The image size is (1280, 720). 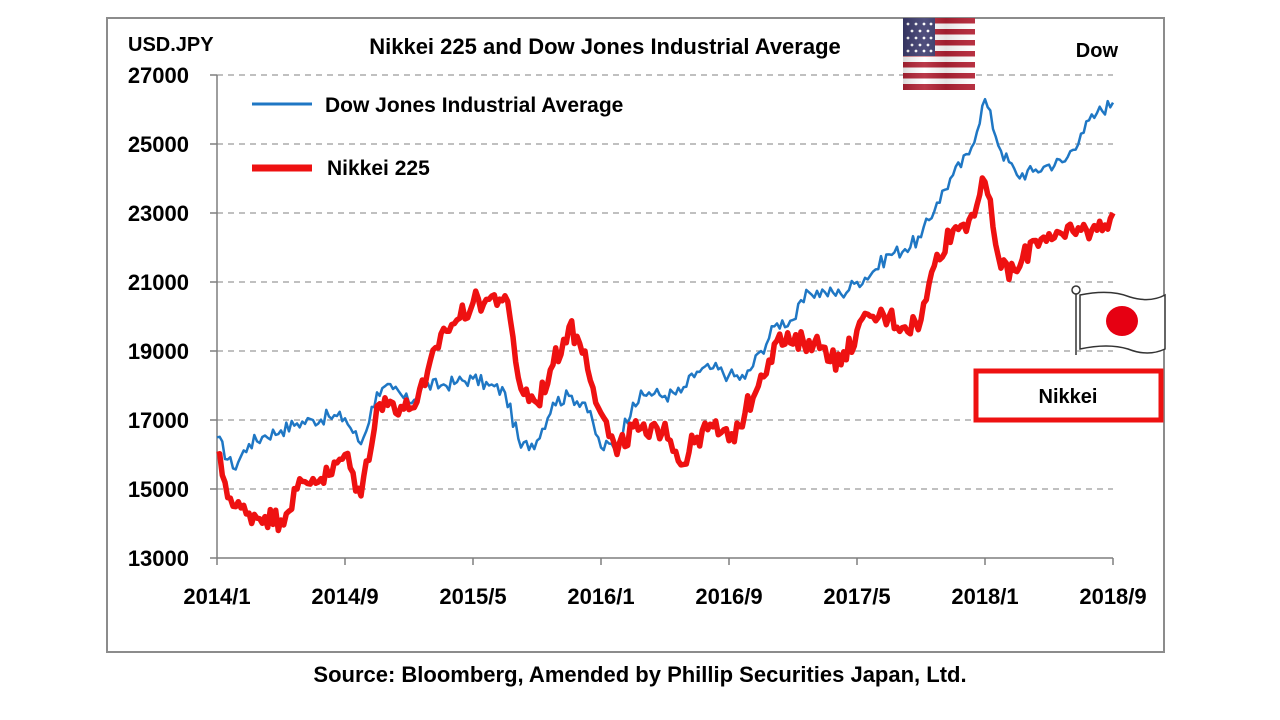 I want to click on y-tick-label: 15000, so click(x=158, y=489).